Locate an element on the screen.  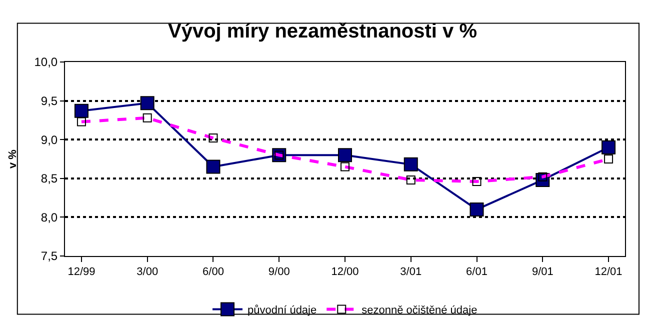
x-tick-label: 6/01 is located at coordinates (477, 272).